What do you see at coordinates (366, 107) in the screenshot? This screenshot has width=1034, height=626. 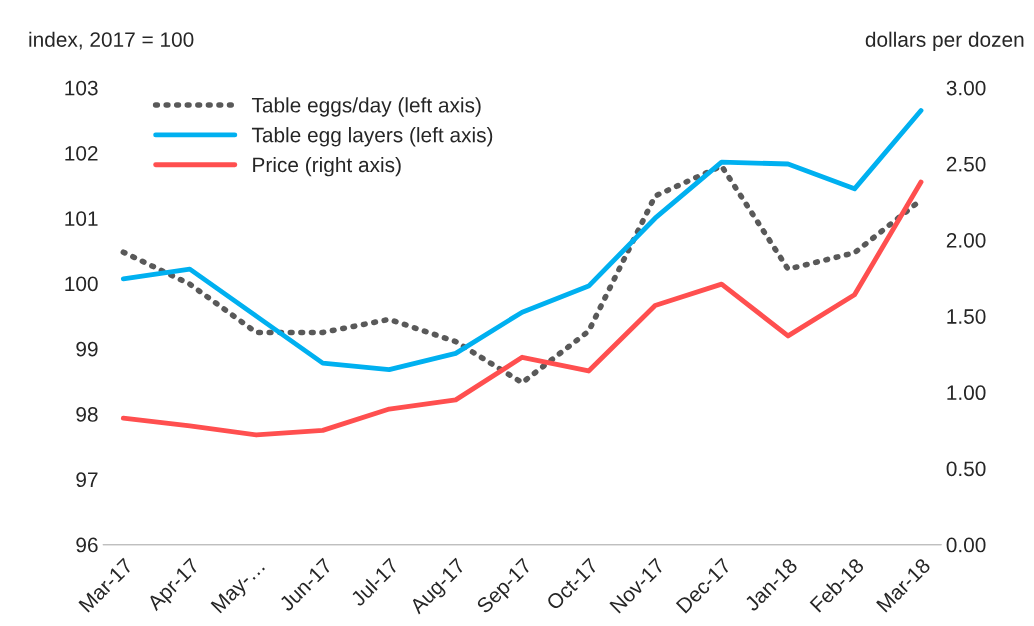 I see `legend-label: Table eggs/day (left axis)` at bounding box center [366, 107].